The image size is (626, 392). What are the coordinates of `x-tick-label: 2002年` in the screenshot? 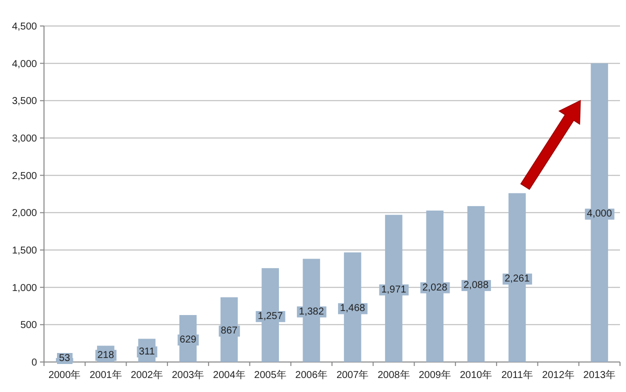 It's located at (146, 375).